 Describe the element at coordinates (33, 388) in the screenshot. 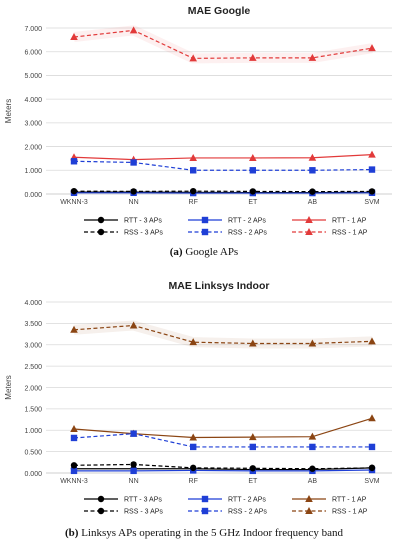

I see `y-tick-label: 2.000` at that location.